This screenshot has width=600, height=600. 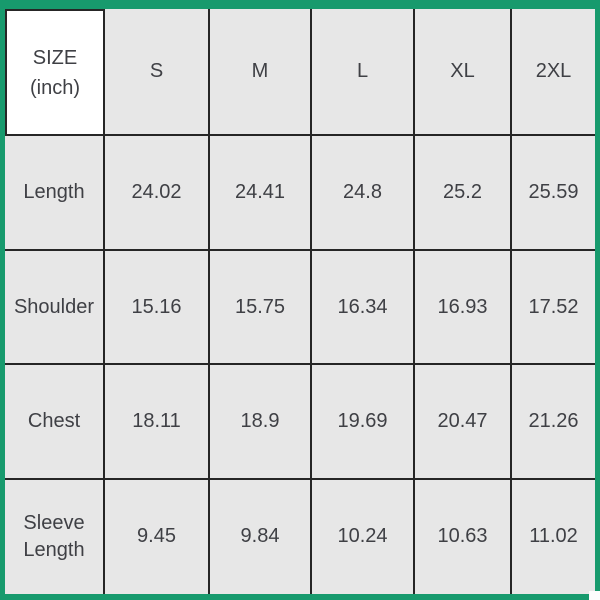 What do you see at coordinates (157, 193) in the screenshot?
I see `value-cell: 24.02` at bounding box center [157, 193].